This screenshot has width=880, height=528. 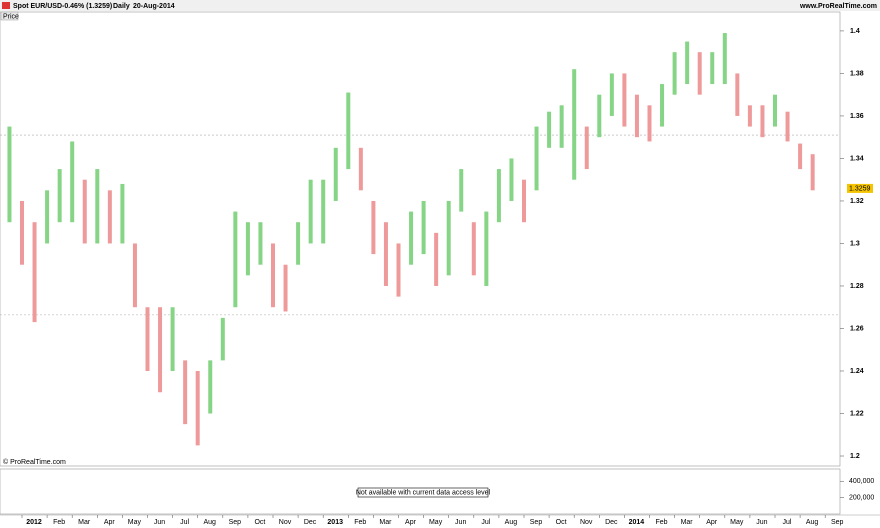 I want to click on x-tick-label: Jun, so click(x=159, y=522).